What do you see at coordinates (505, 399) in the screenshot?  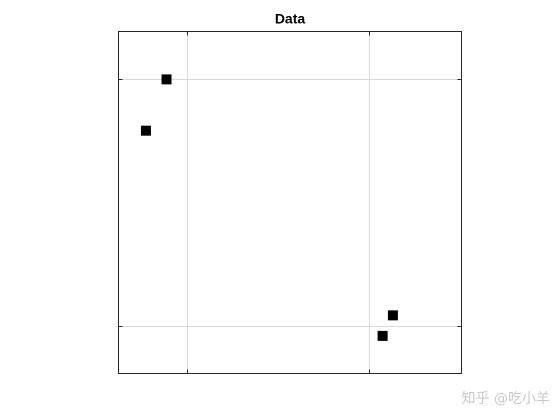 I see `watermark-text: 知乎 @吃小羊` at bounding box center [505, 399].